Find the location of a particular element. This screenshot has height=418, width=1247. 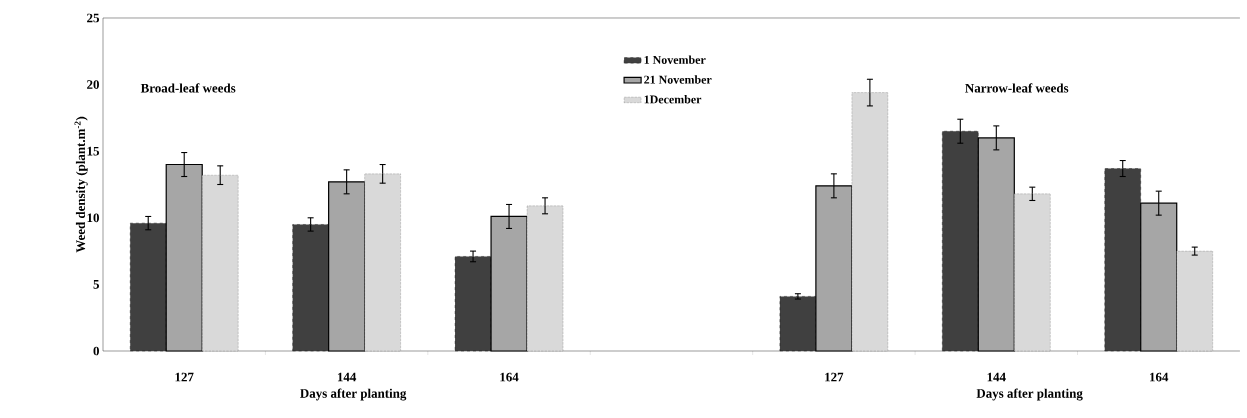

text: Days after planting is located at coordinates (1029, 394).